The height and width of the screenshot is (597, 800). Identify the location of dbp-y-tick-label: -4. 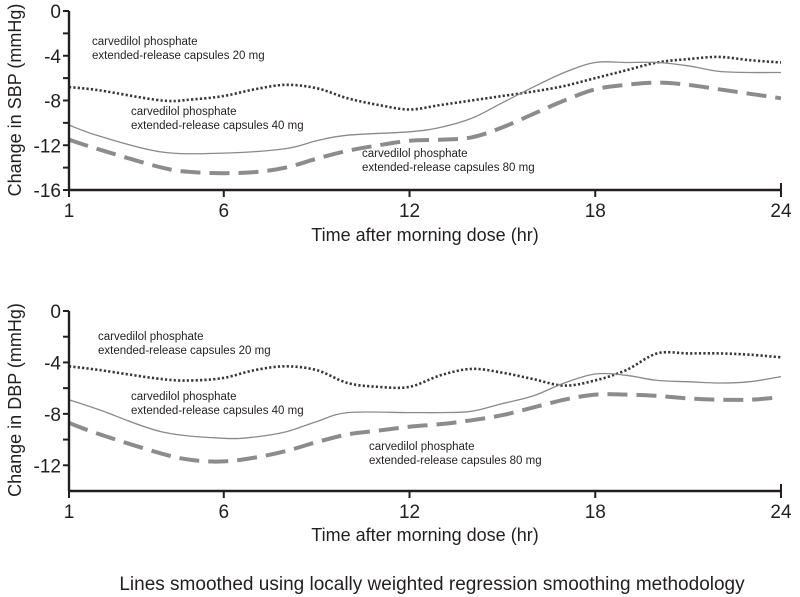
(52, 363).